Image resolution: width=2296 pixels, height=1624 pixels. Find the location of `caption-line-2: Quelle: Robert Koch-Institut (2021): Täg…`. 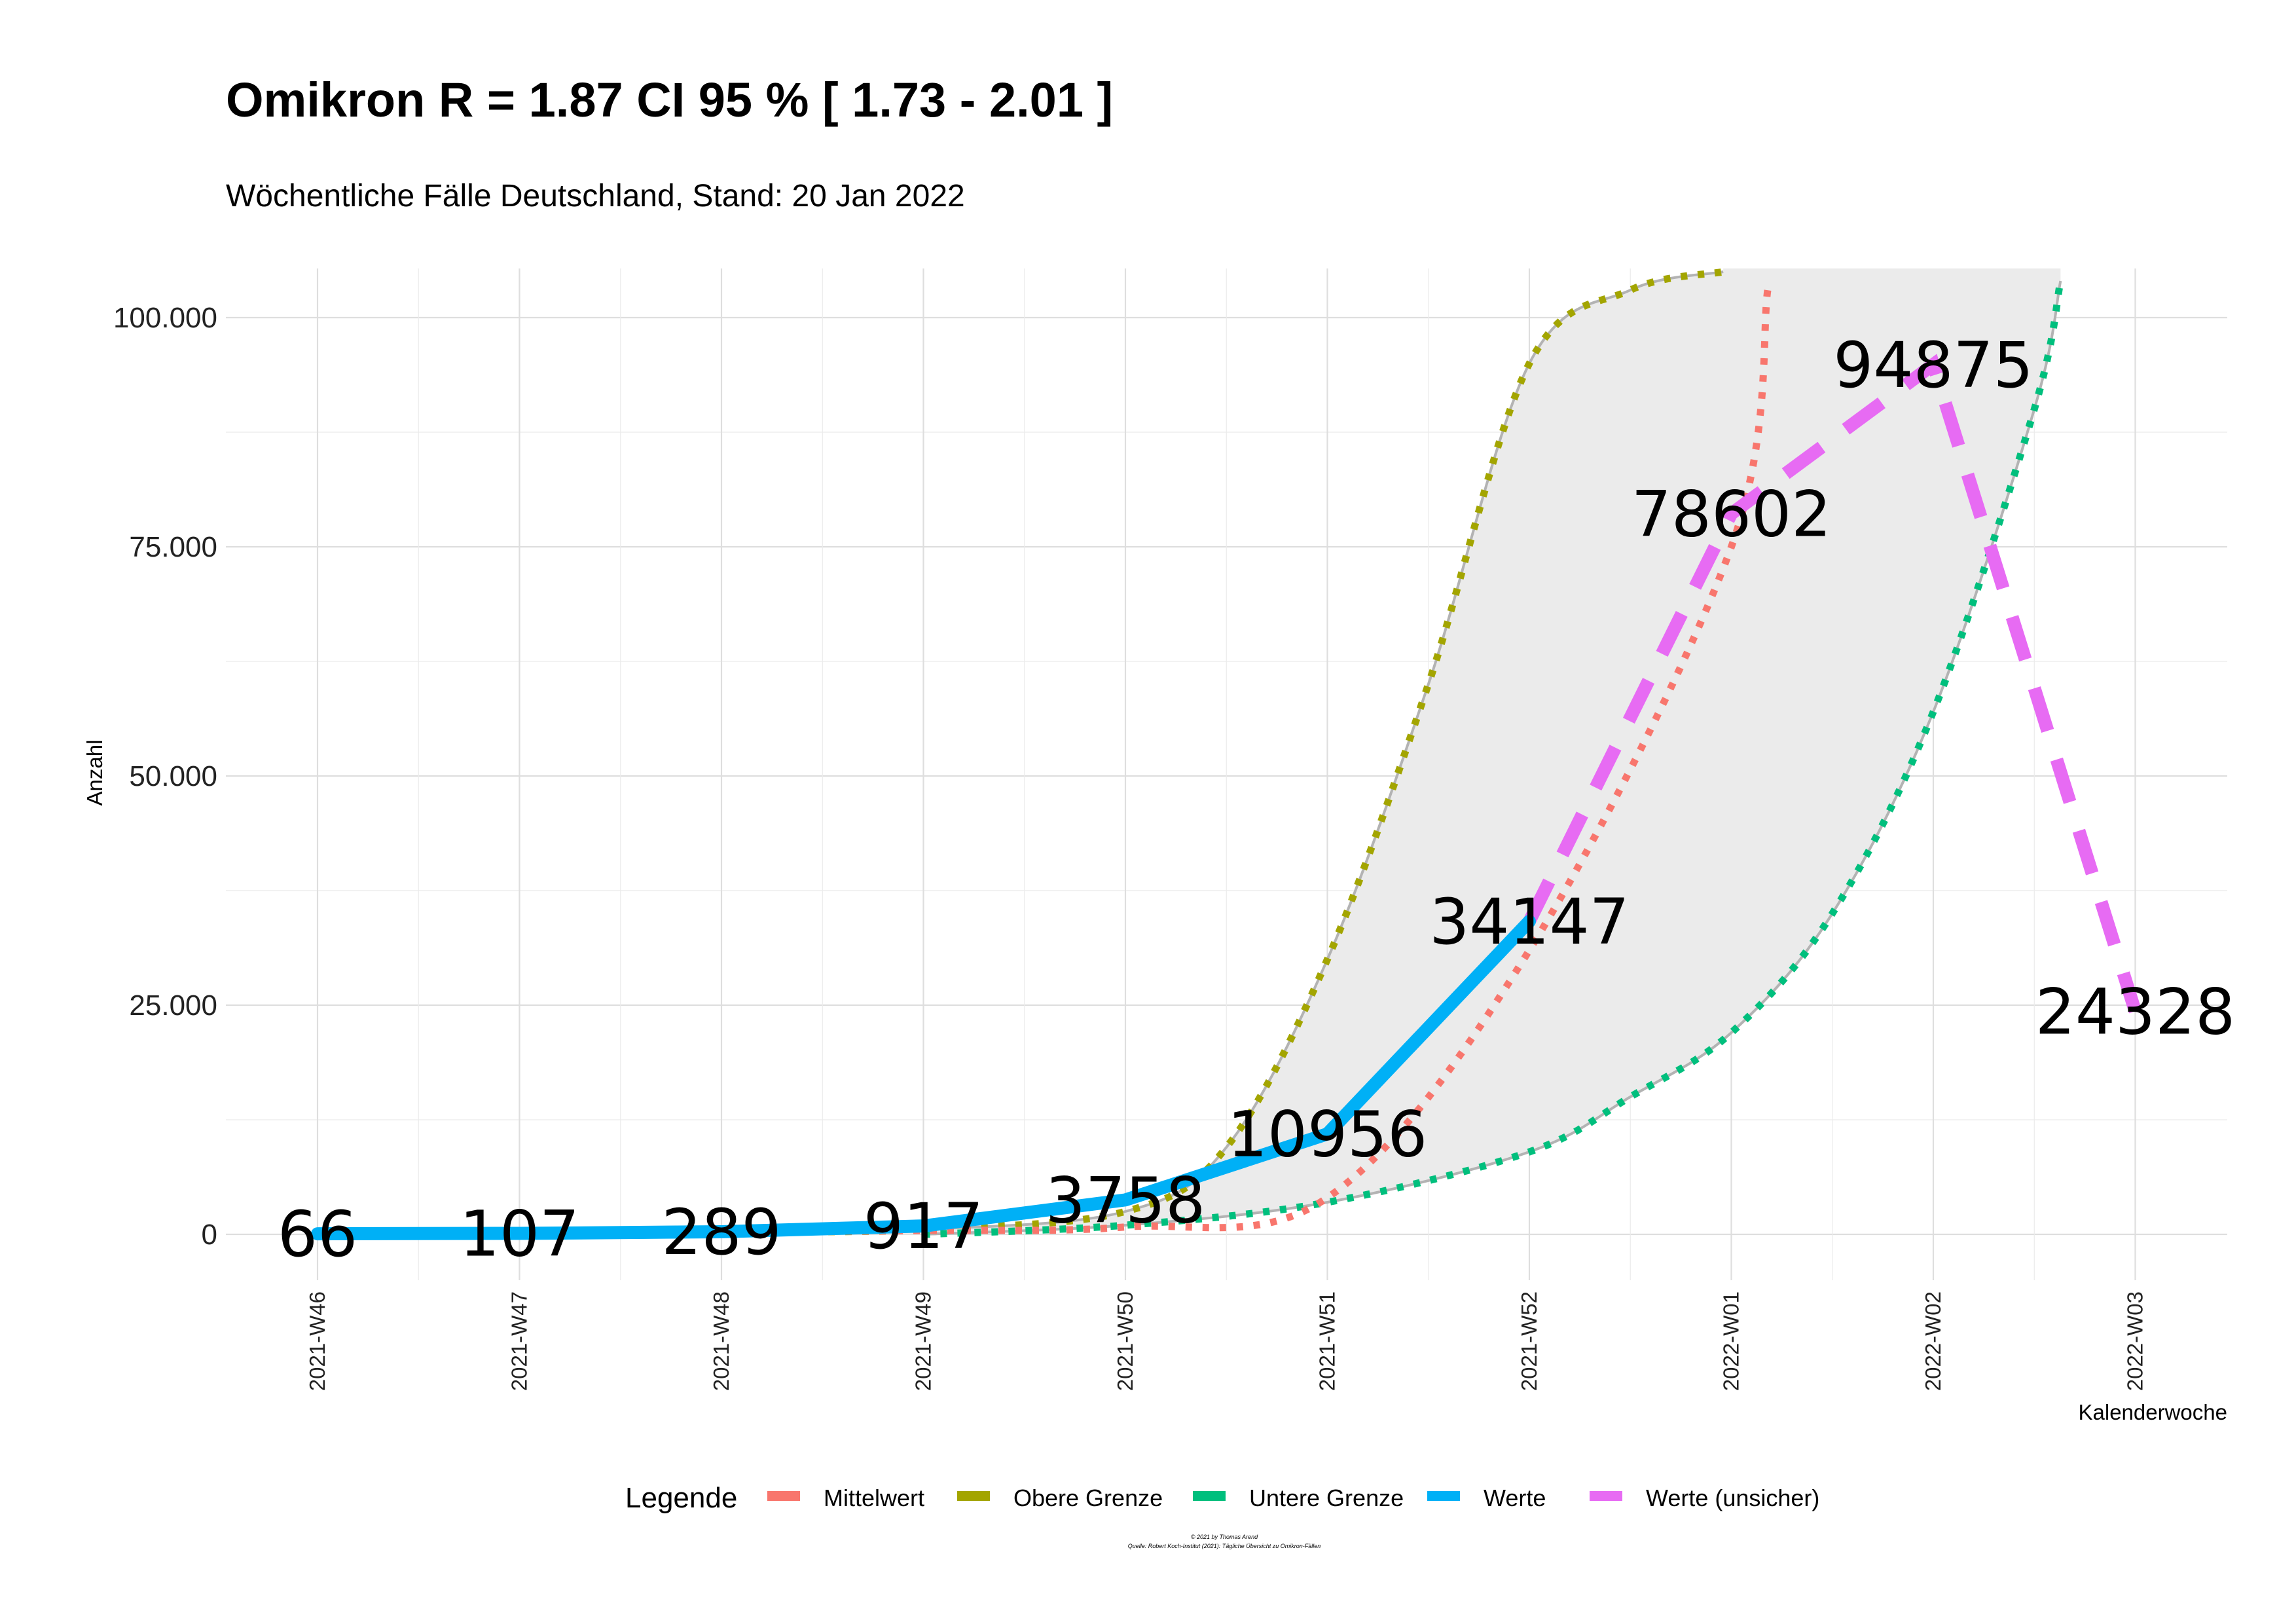

caption-line-2: Quelle: Robert Koch-Institut (2021): Täg… is located at coordinates (1224, 1546).